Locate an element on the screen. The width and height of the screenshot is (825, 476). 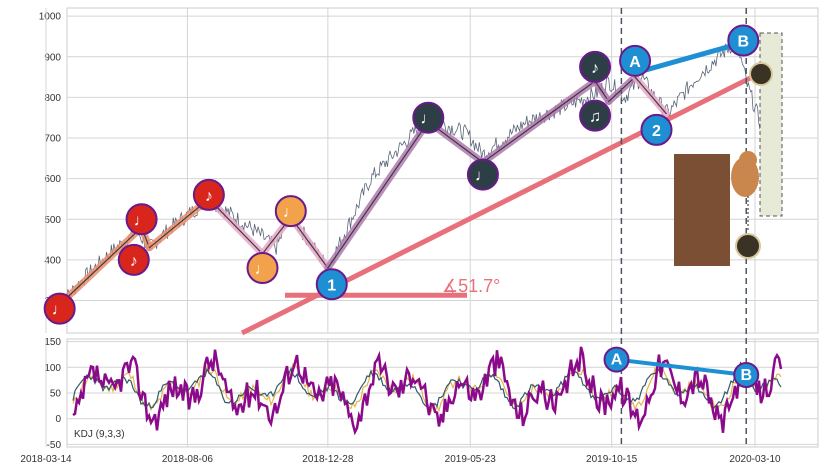
price-y-tick-label: 600 is located at coordinates (52, 179).